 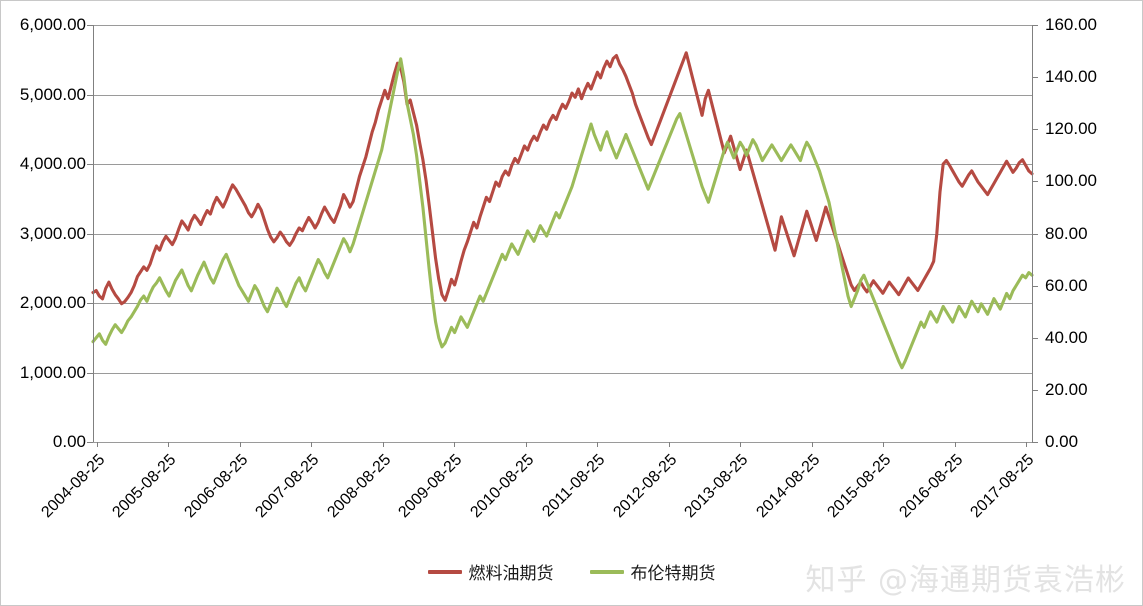 I want to click on right-axis-tick-label: 140.00, so click(x=1071, y=77).